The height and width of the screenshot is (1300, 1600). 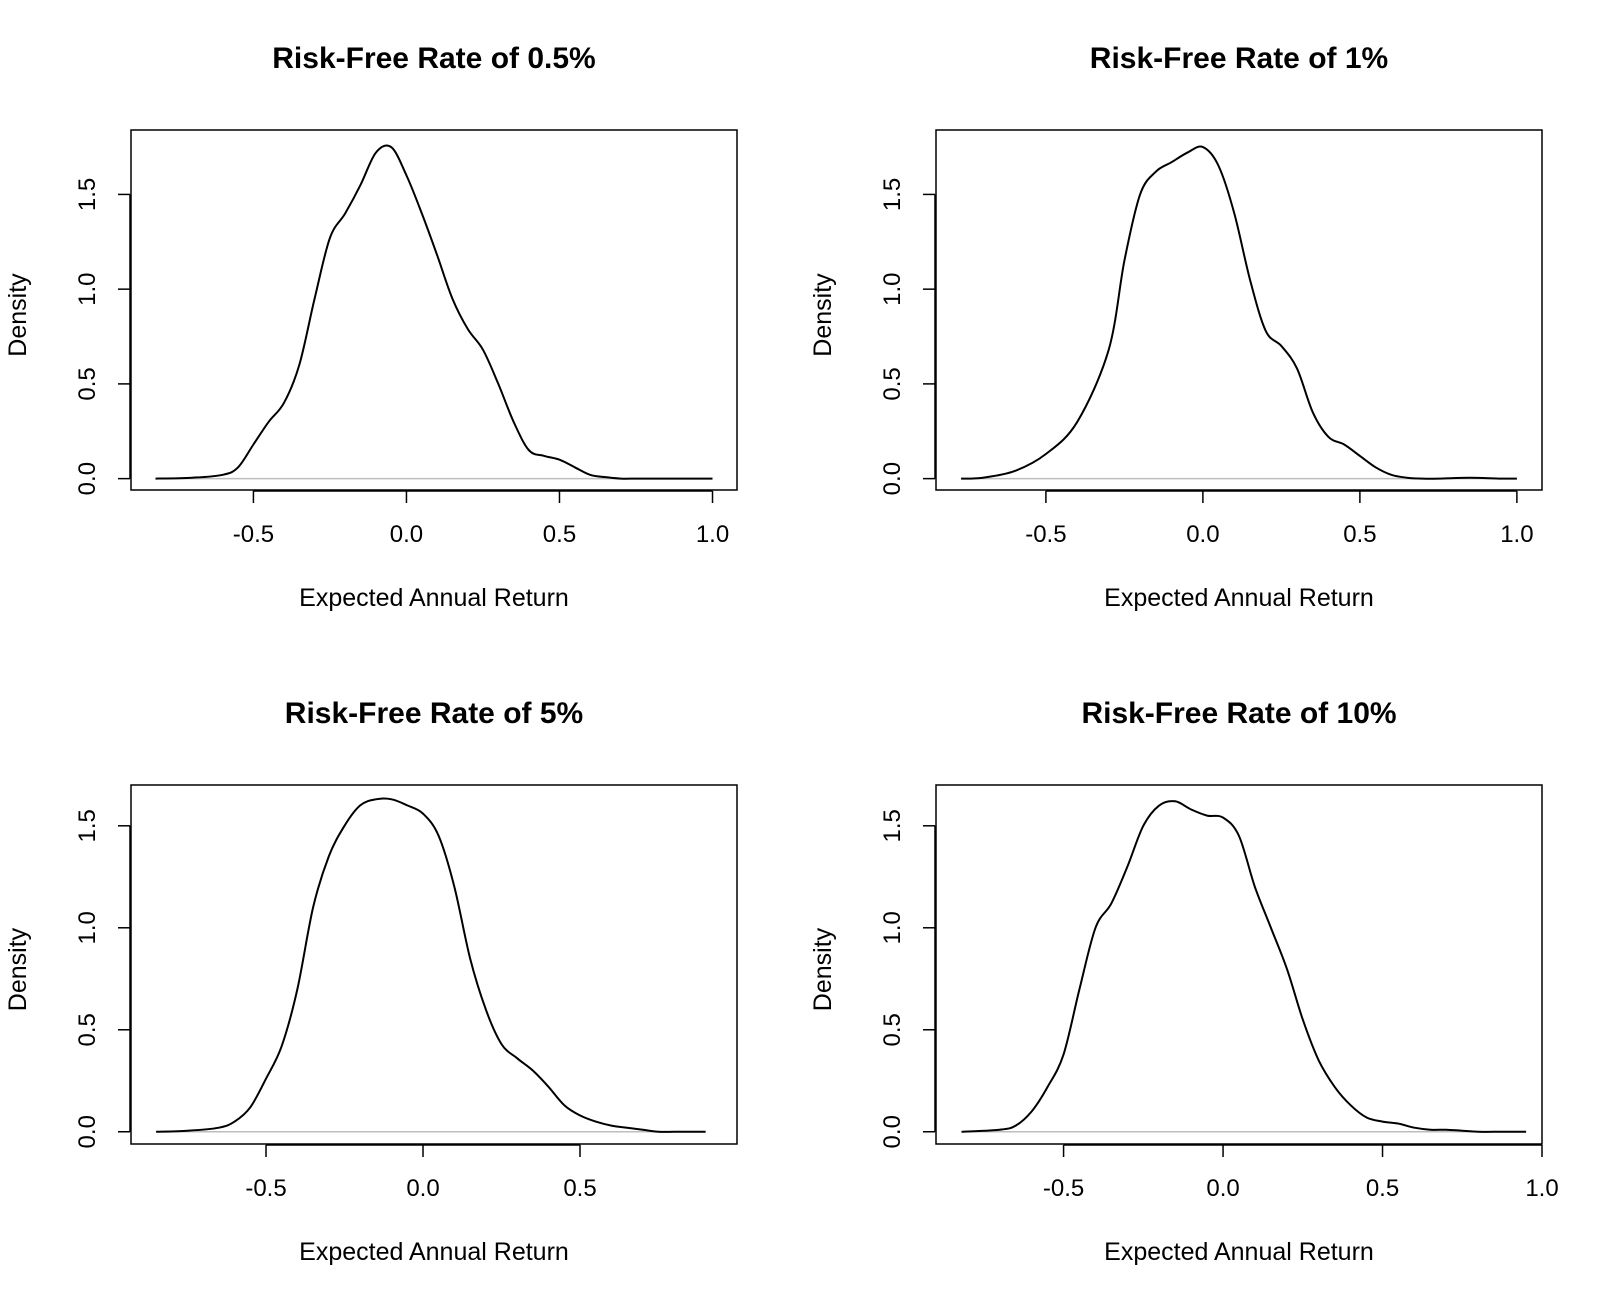 I want to click on chart-title: Risk-Free Rate of 0.5%, so click(x=433, y=58).